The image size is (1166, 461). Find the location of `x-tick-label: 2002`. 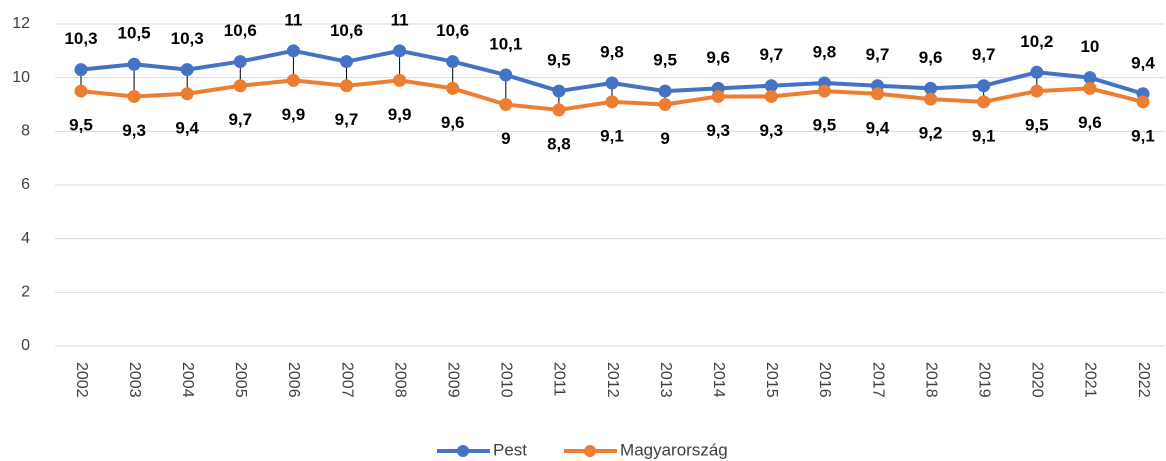

x-tick-label: 2002 is located at coordinates (81, 380).